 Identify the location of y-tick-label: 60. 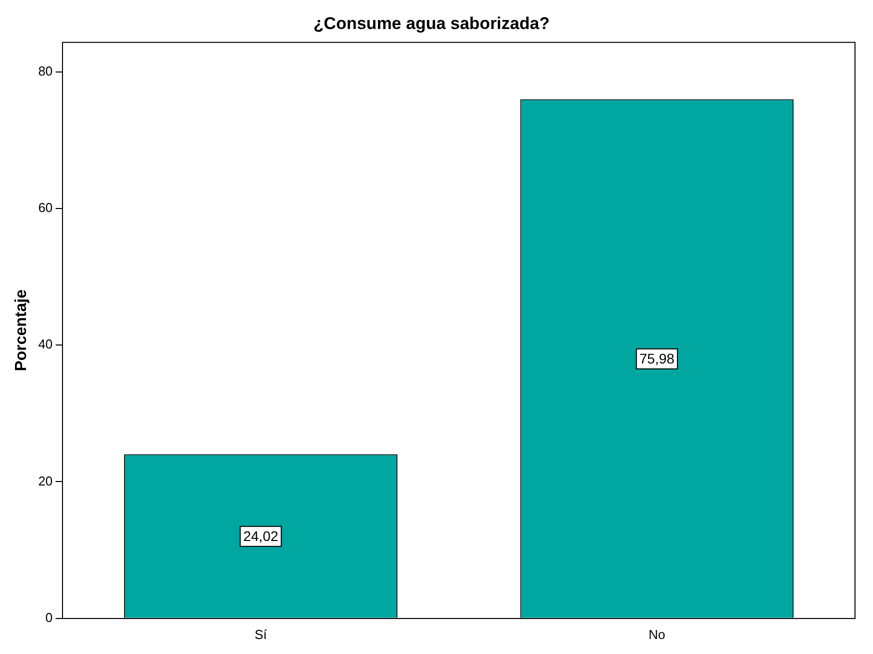
(45, 208).